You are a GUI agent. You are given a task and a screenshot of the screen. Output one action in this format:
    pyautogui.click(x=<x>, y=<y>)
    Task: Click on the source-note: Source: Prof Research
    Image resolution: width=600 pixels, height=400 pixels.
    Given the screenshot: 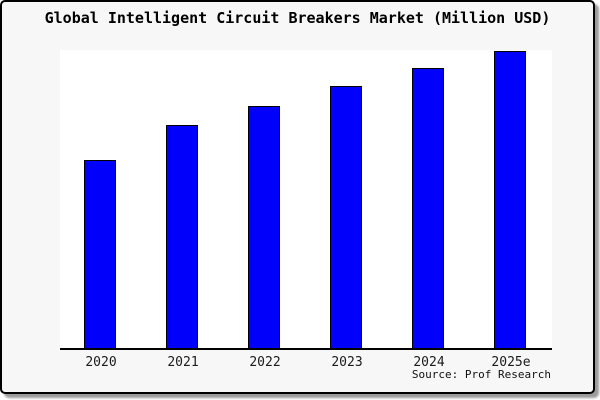 What is the action you would take?
    pyautogui.click(x=481, y=374)
    